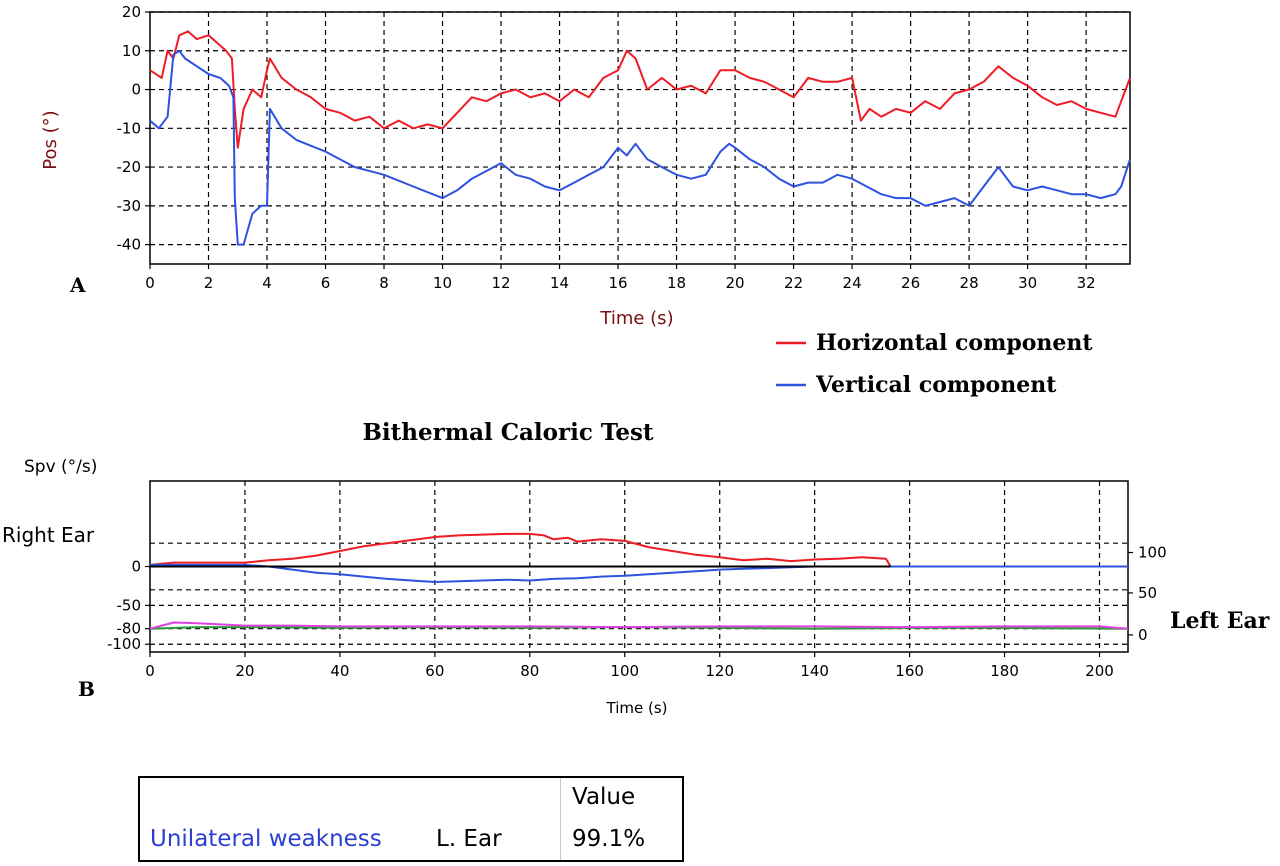  I want to click on x-tick-label: 16, so click(618, 283).